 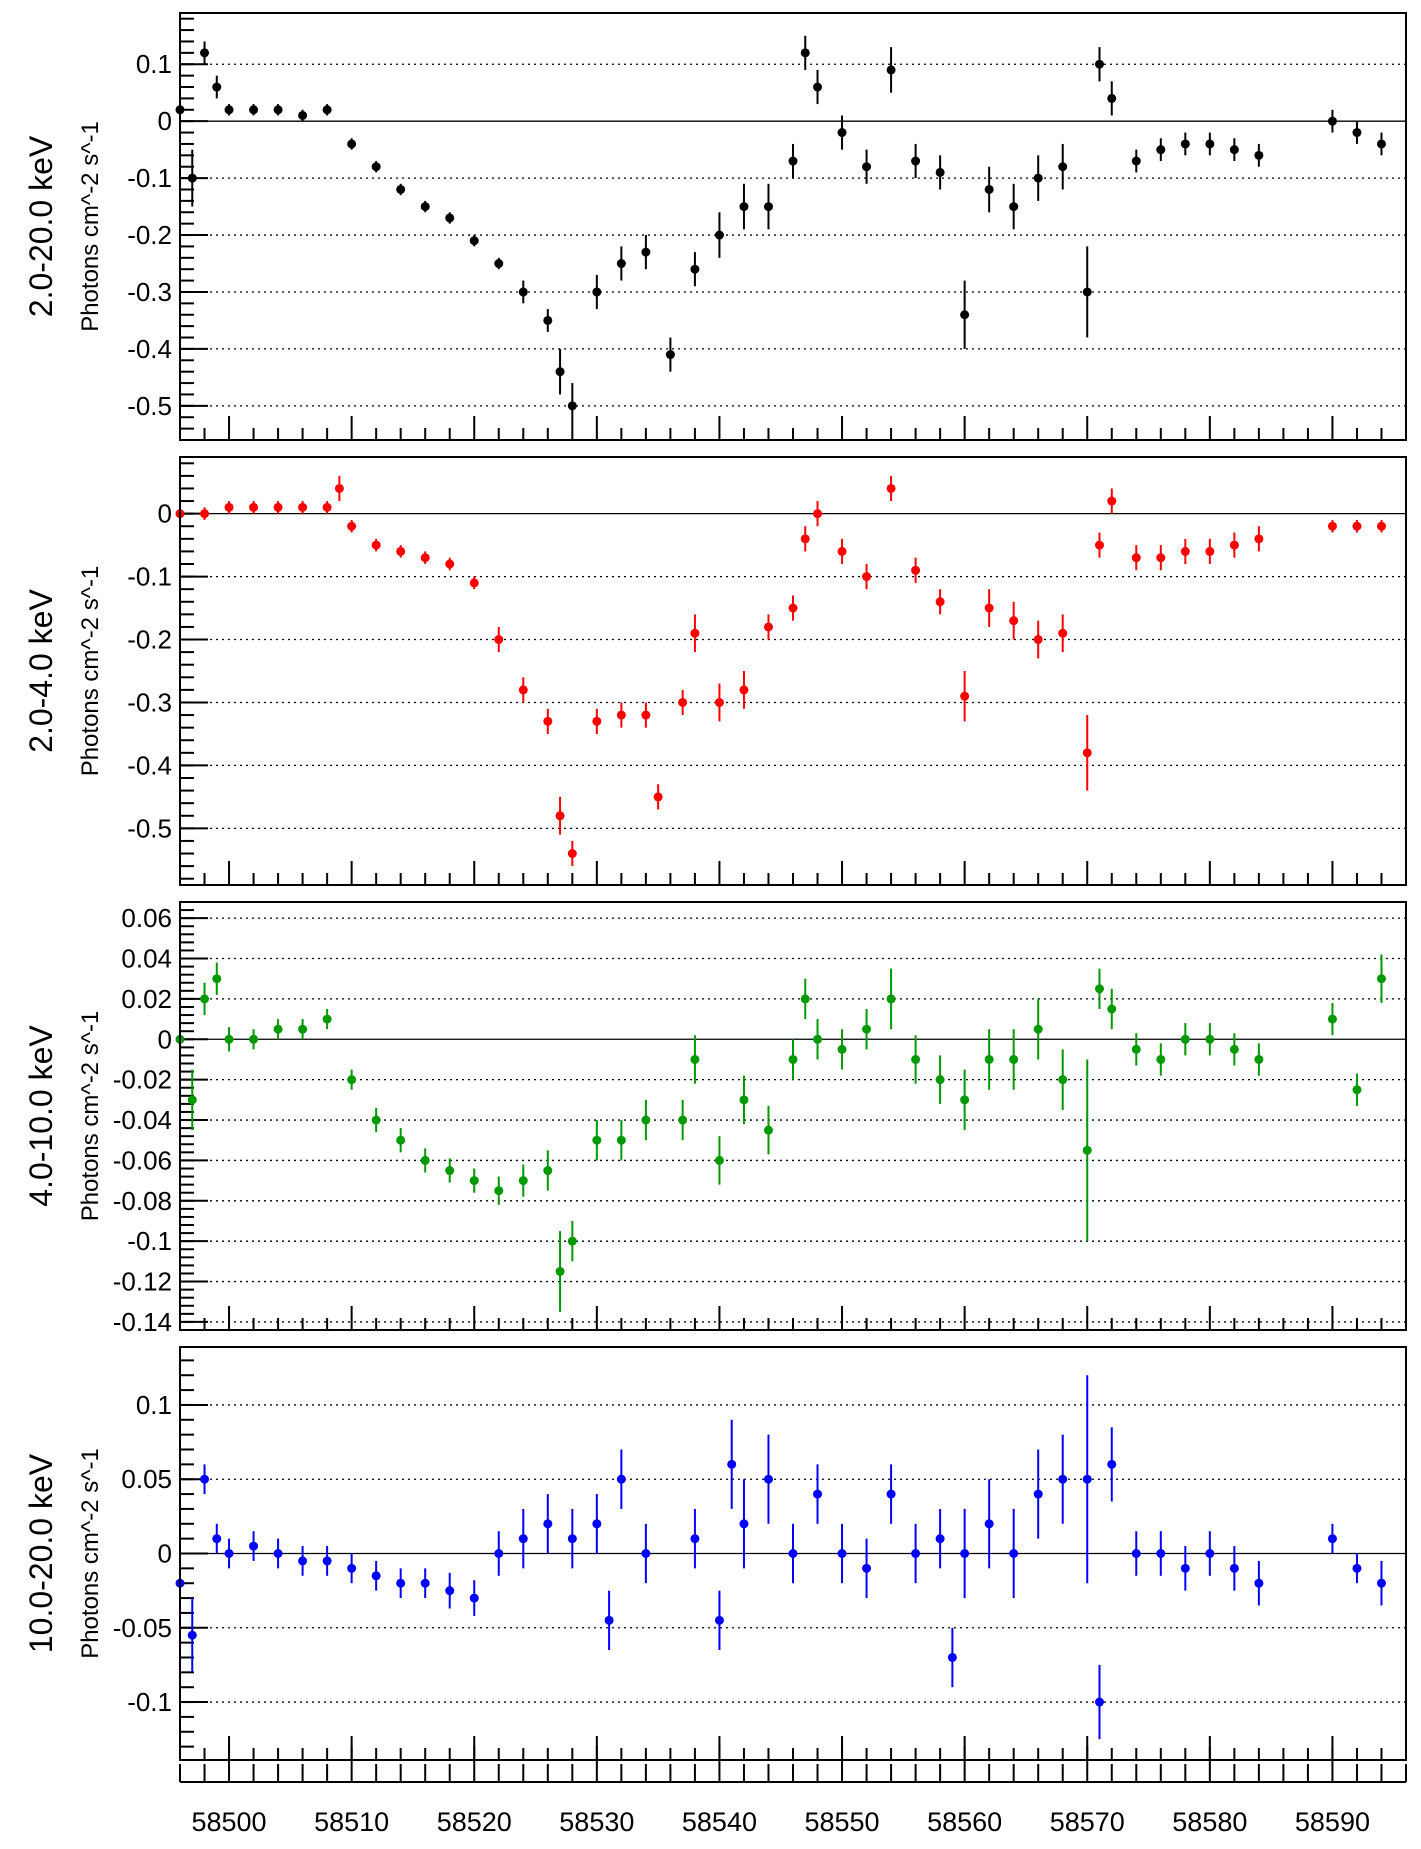 What do you see at coordinates (146, 918) in the screenshot?
I see `y-tick-label: 0.06` at bounding box center [146, 918].